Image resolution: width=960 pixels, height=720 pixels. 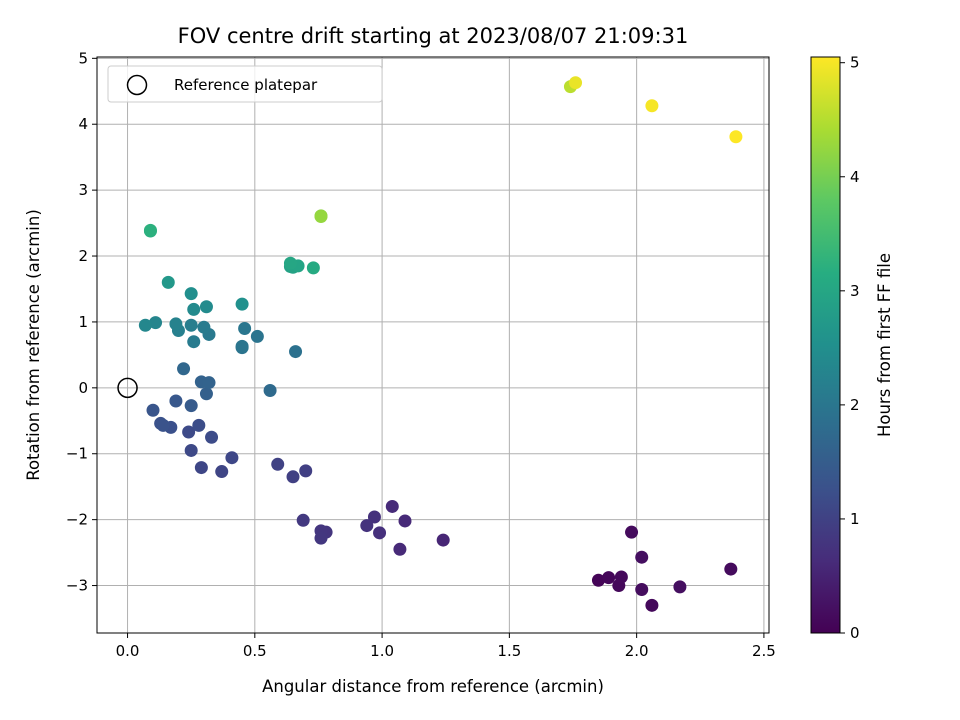 I want to click on colorbar-frame, so click(x=825, y=345).